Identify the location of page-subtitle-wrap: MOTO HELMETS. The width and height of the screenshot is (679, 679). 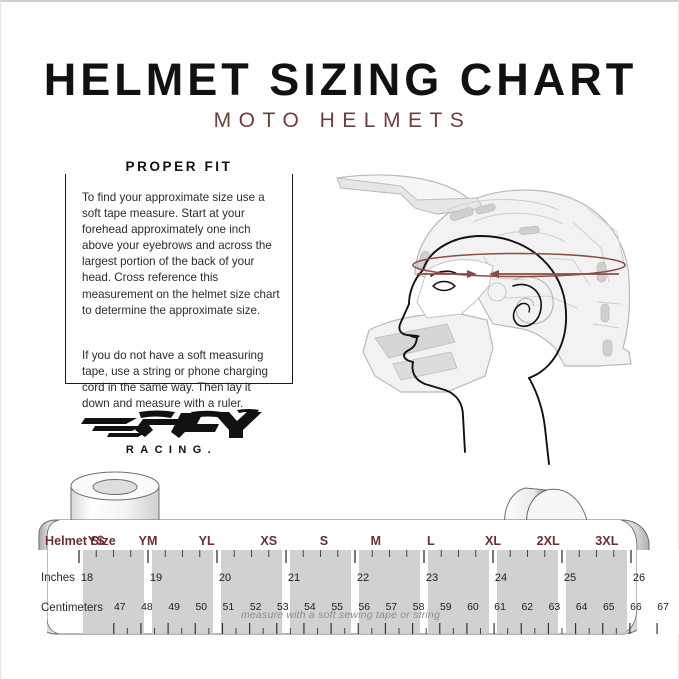
(340, 121).